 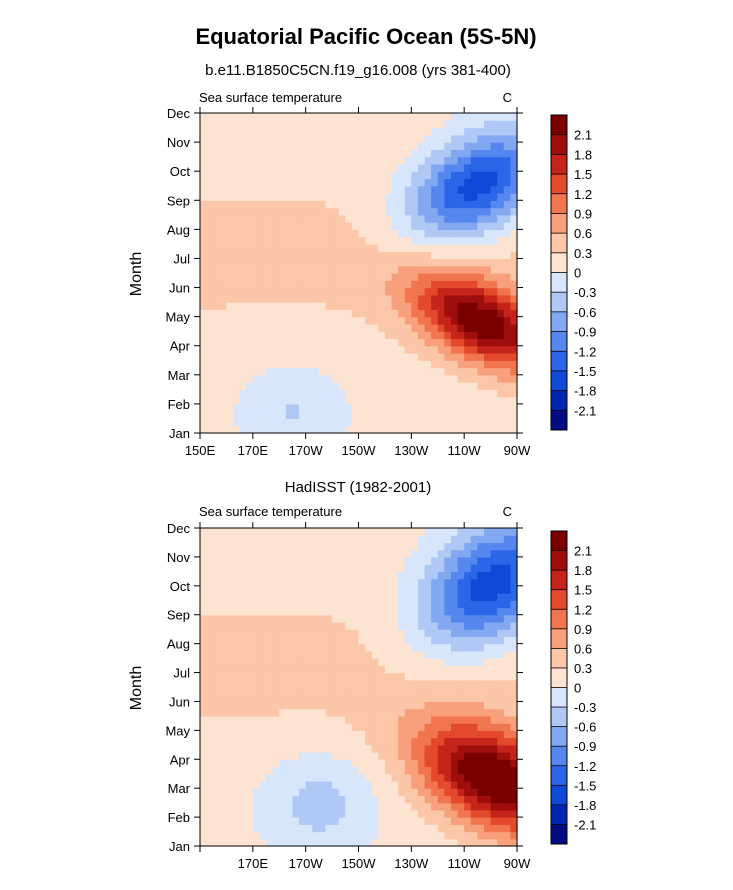 I want to click on y-tick-label: Mar, so click(x=179, y=375).